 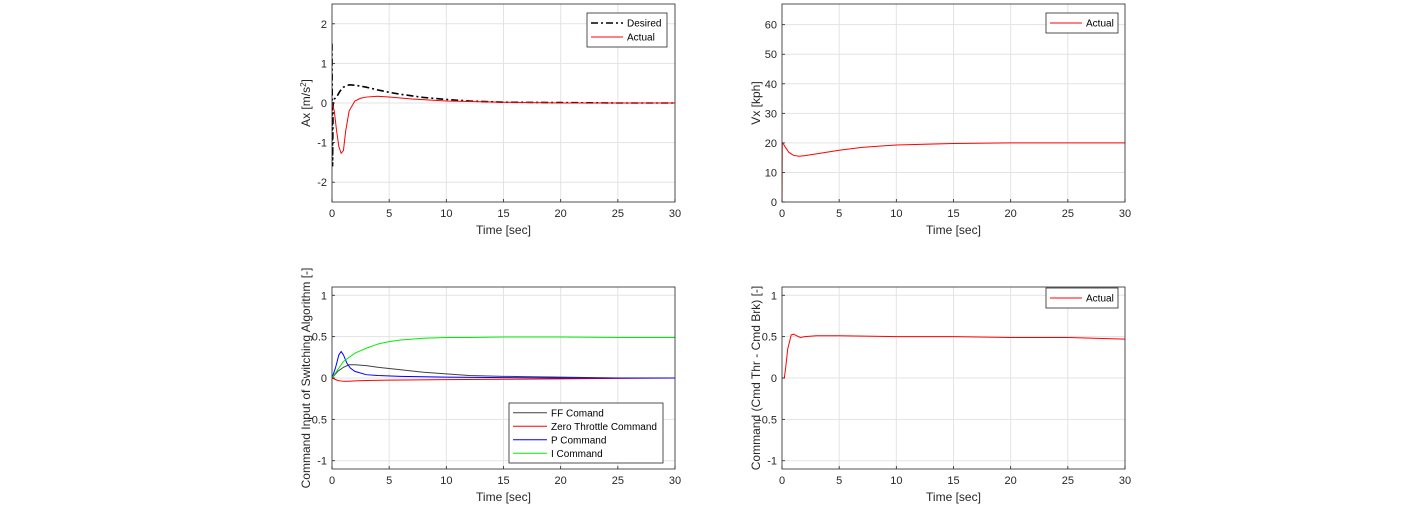 I want to click on series-line-ff-comand, so click(x=503, y=371).